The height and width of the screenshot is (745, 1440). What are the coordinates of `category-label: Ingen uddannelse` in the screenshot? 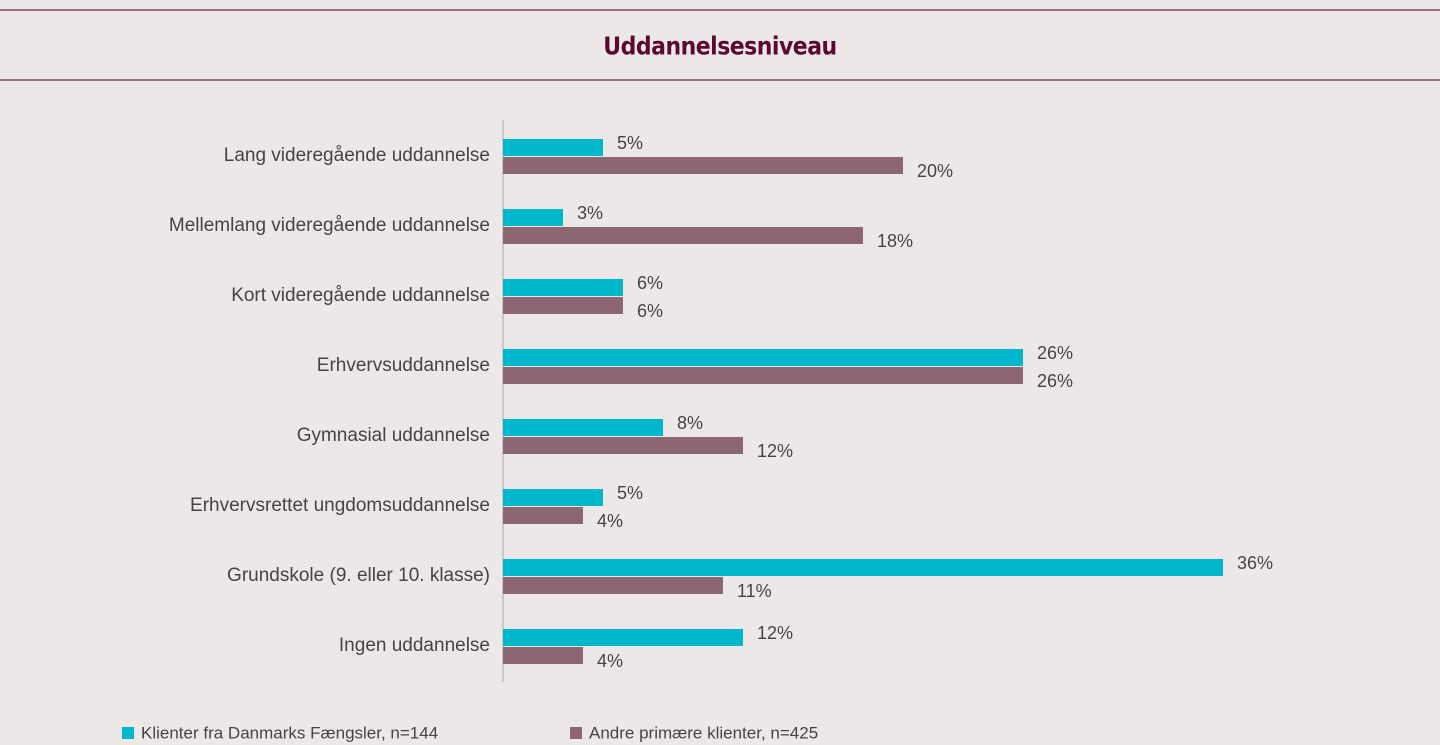 It's located at (414, 645).